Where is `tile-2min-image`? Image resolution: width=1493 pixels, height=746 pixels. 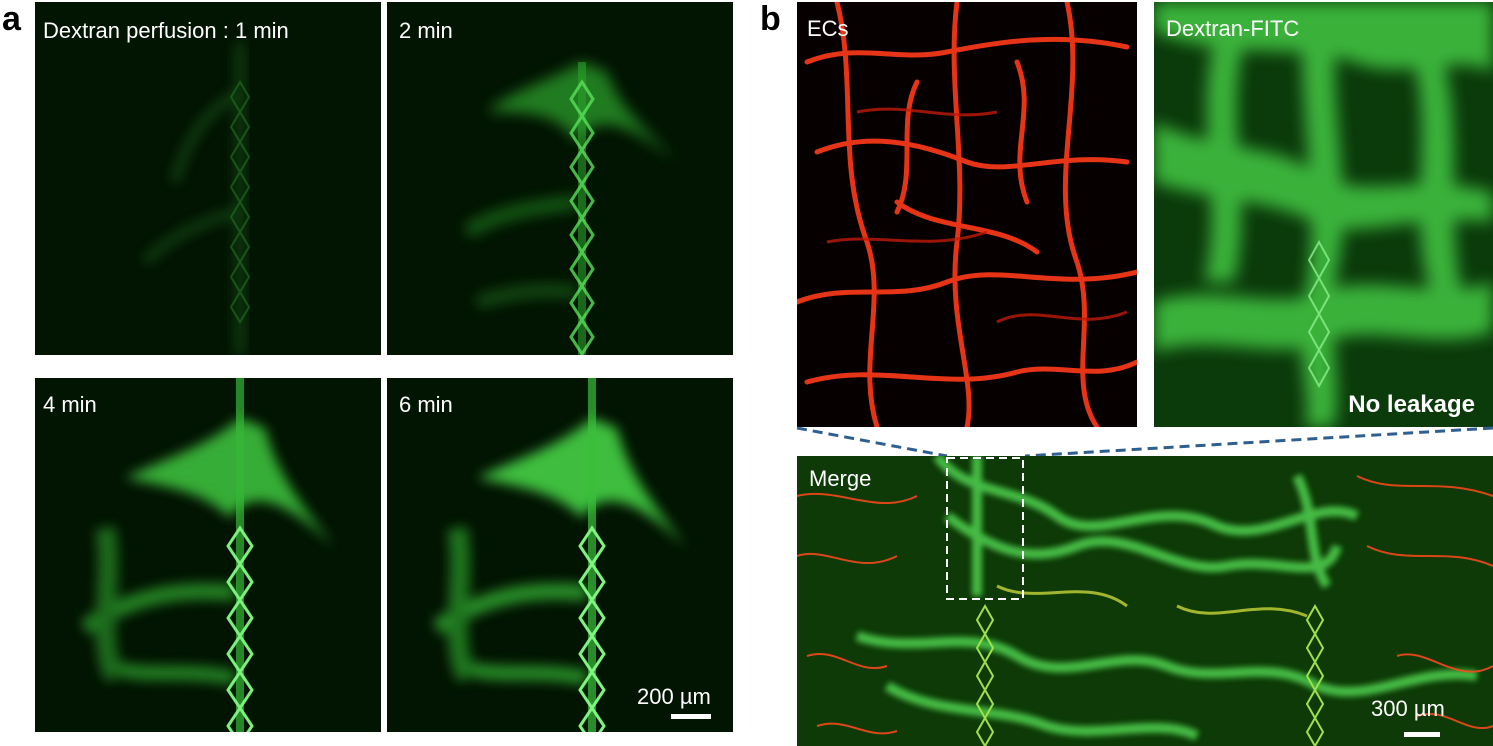
tile-2min-image is located at coordinates (570, 208).